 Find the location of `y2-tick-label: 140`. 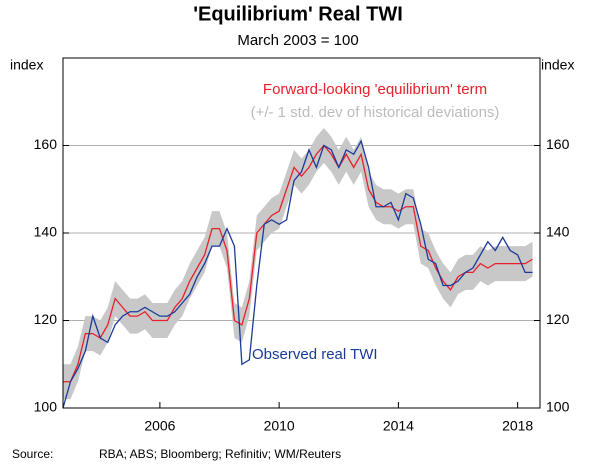

y2-tick-label: 140 is located at coordinates (558, 232).